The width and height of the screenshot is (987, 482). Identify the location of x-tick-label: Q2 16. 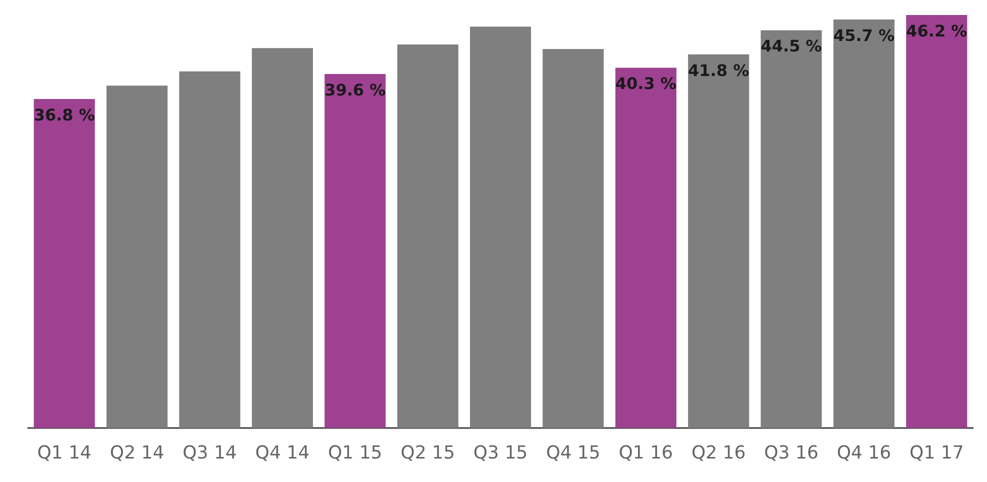
(718, 453).